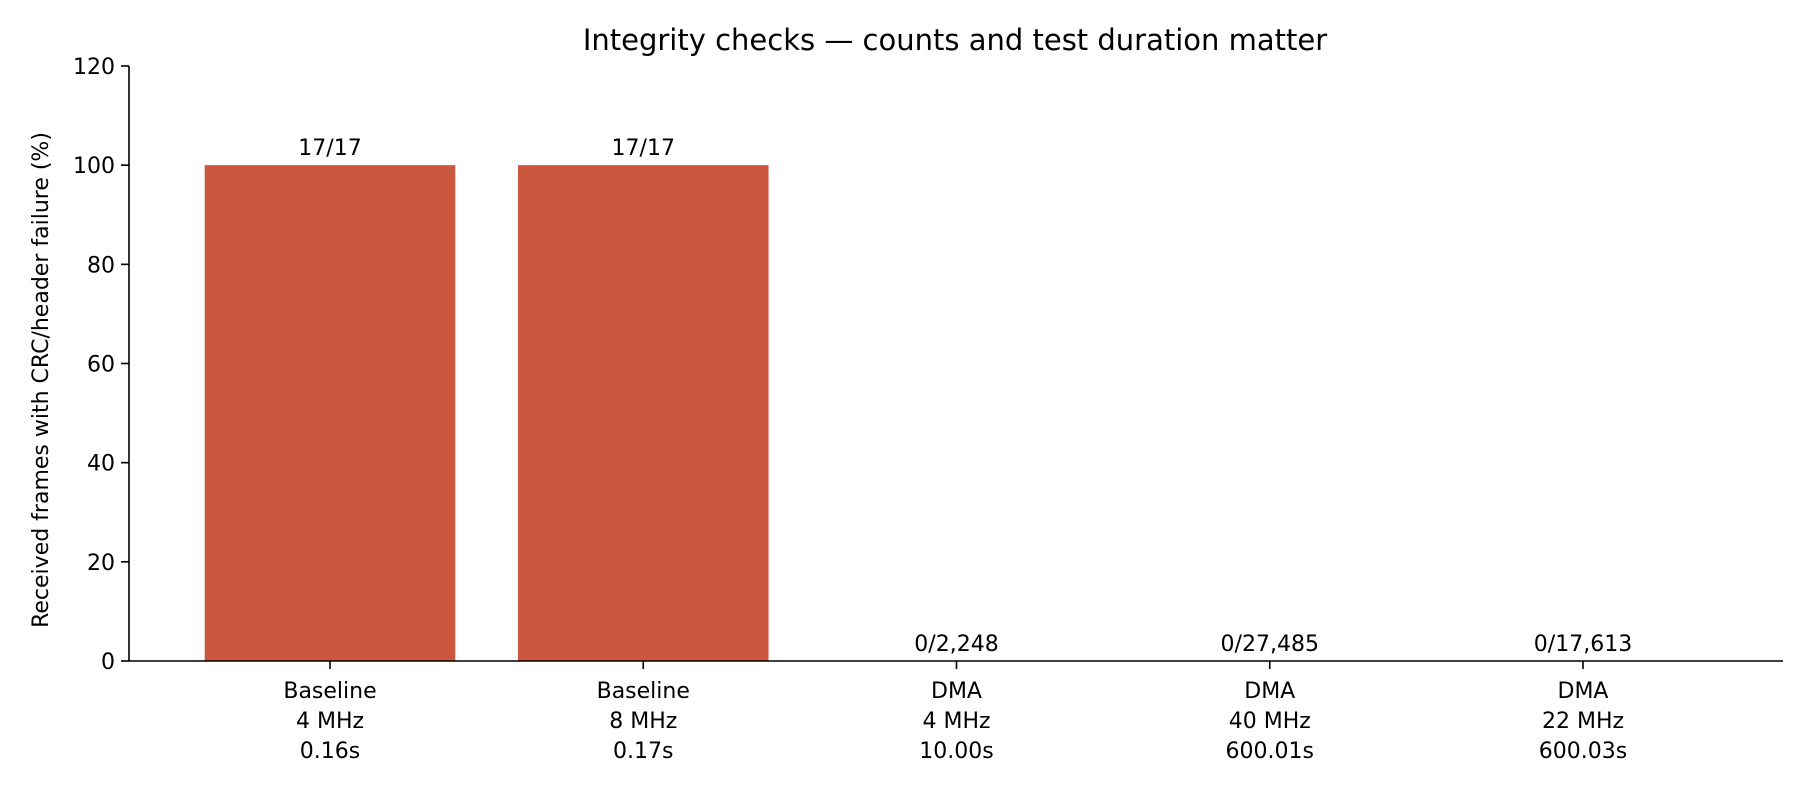 This screenshot has height=792, width=1800. Describe the element at coordinates (643, 148) in the screenshot. I see `data-label-1: 17/17` at that location.